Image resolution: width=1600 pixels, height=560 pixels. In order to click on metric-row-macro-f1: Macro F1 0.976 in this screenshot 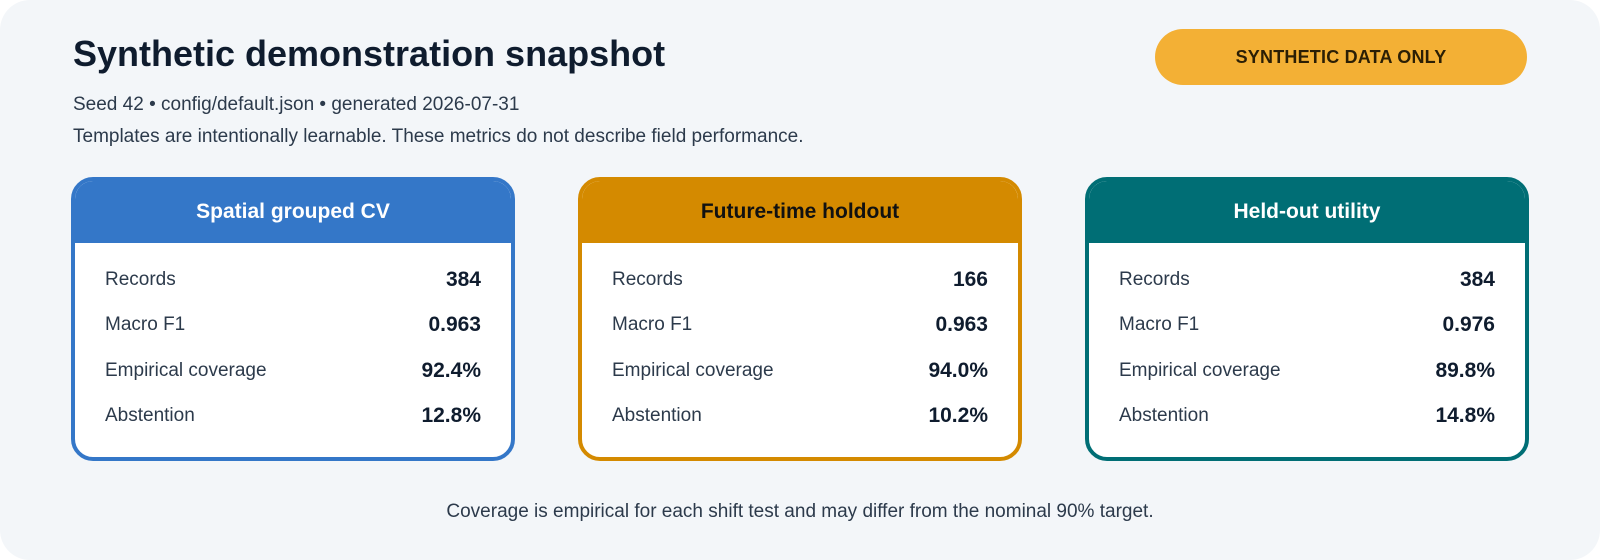, I will do `click(1307, 326)`.